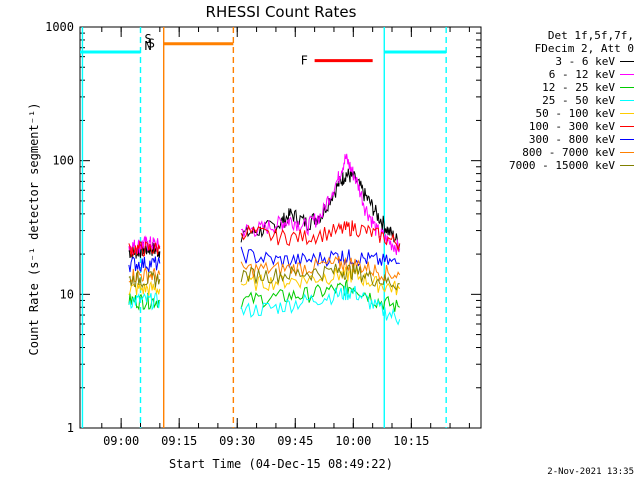  I want to click on y-axis-label: Count Rate (s⁻¹ detector segment⁻¹), so click(34, 229).